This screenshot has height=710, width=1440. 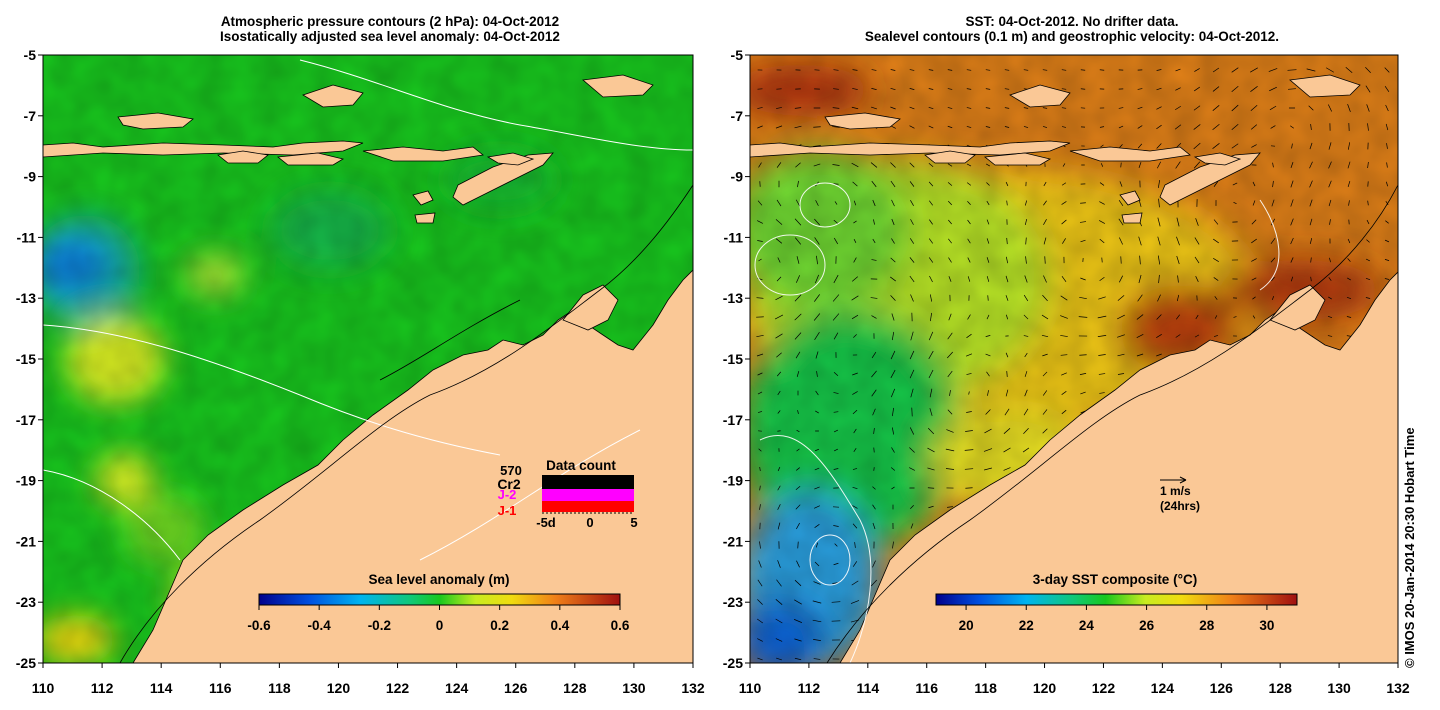 What do you see at coordinates (966, 625) in the screenshot?
I see `rightCbTicks-label: 20` at bounding box center [966, 625].